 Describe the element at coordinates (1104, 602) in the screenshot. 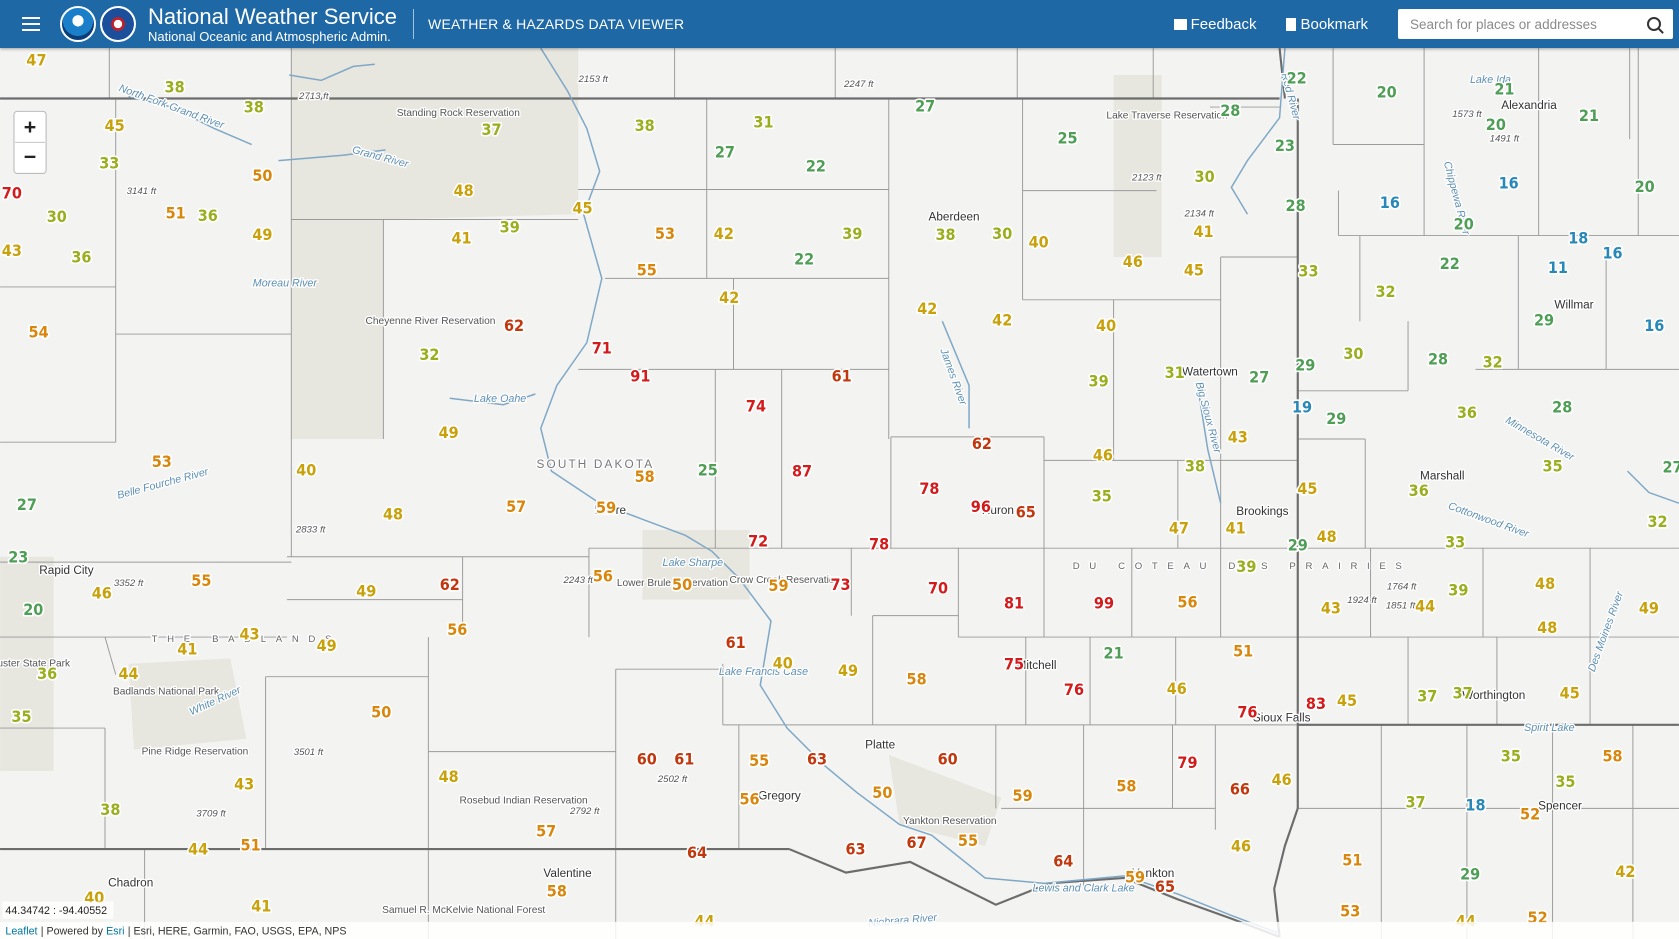

I see `temperature: 99` at that location.